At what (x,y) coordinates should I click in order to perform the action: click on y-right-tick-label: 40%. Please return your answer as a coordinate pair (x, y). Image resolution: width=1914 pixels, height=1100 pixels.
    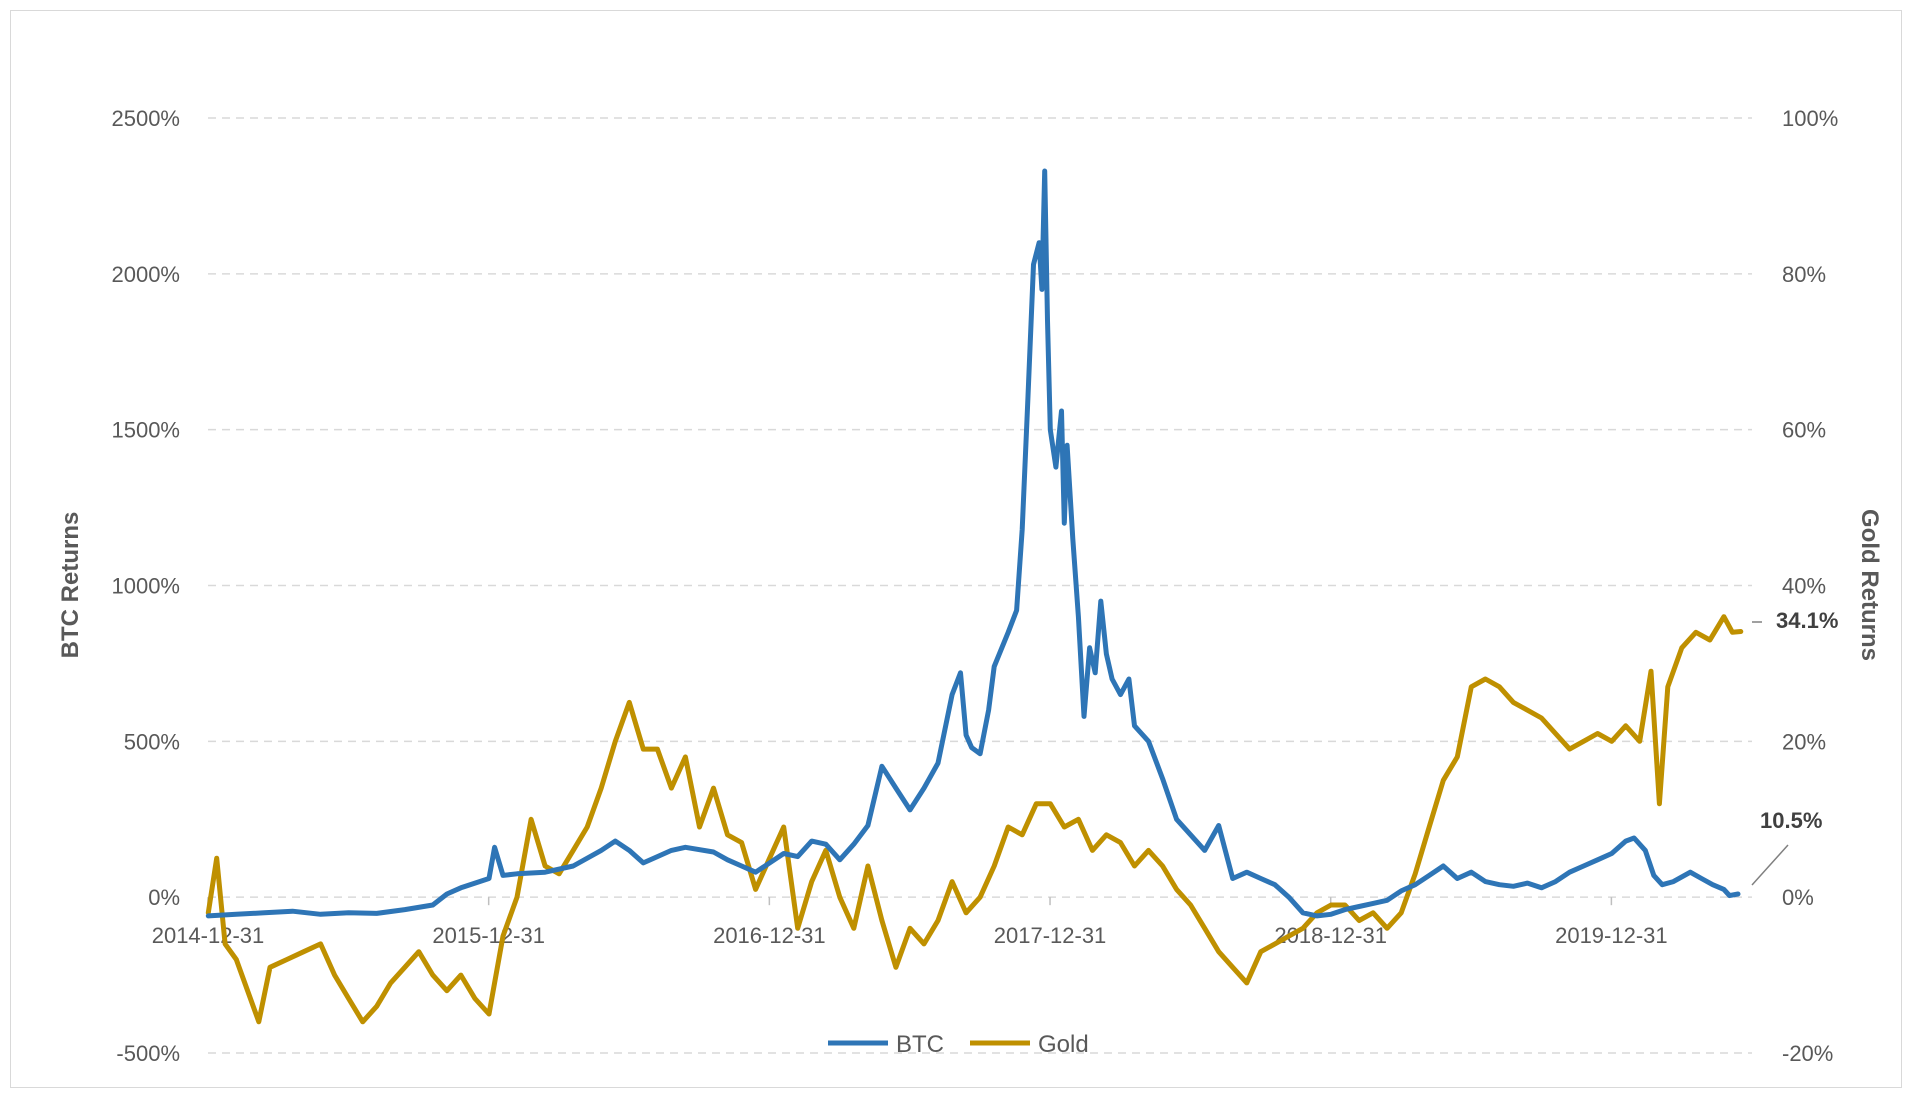
    Looking at the image, I should click on (1804, 586).